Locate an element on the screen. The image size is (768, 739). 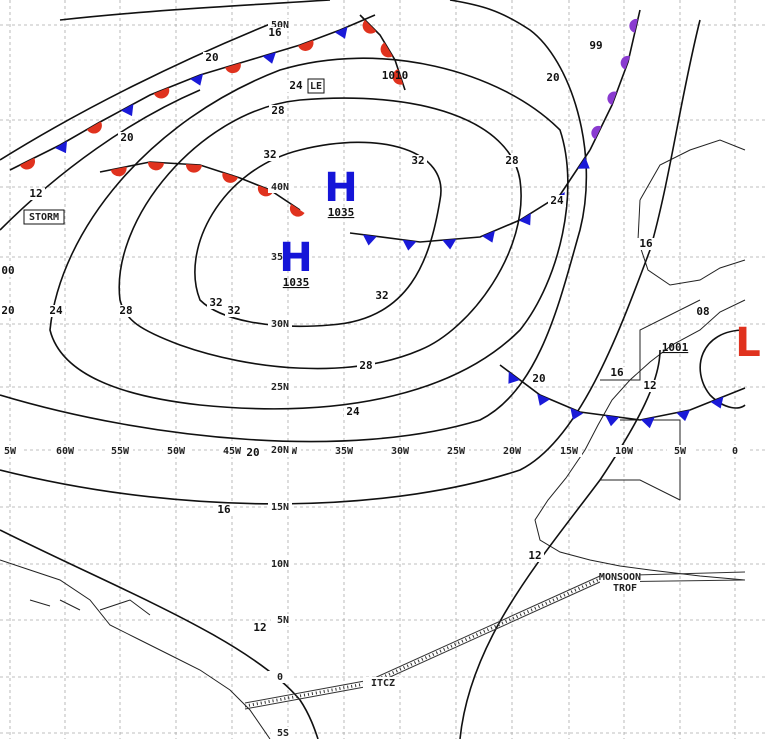
longitude-label: 15W is located at coordinates (569, 451).